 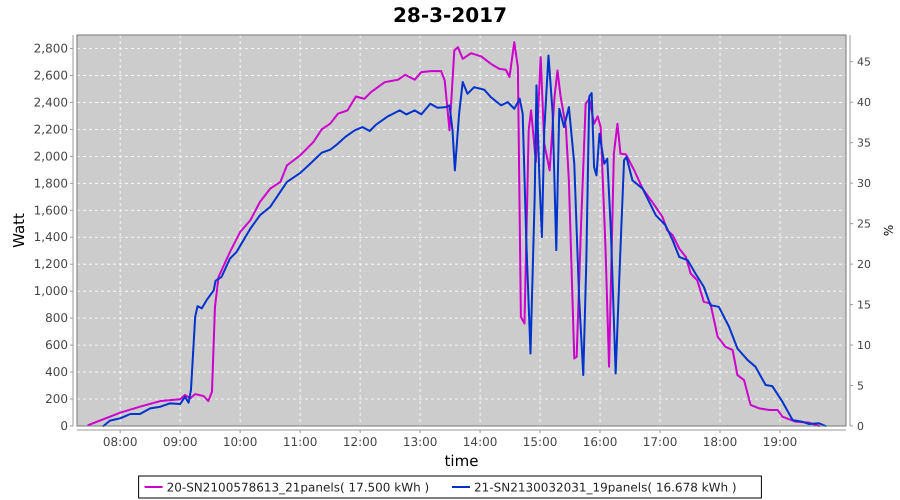 I want to click on y-tick-label: 2,200, so click(x=51, y=129).